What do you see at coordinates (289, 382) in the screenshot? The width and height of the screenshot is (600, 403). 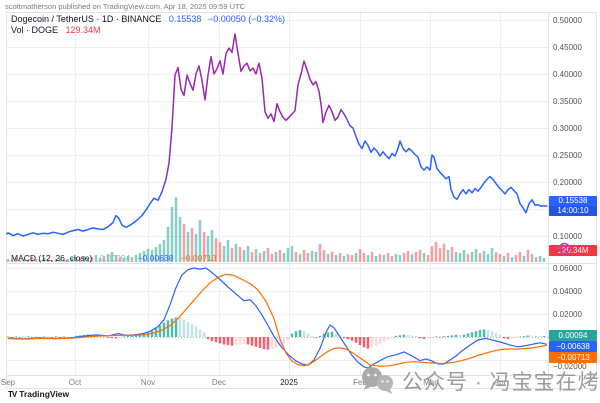 I see `time-axis-label: 2025` at bounding box center [289, 382].